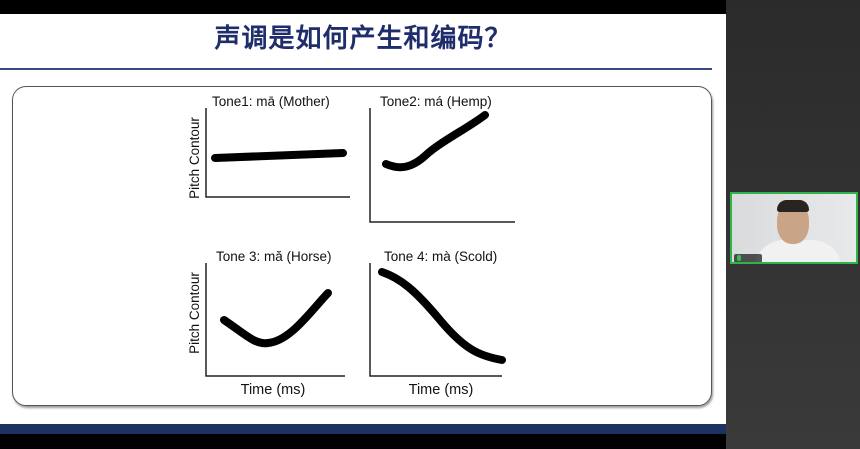 This screenshot has width=860, height=449. Describe the element at coordinates (194, 313) in the screenshot. I see `tone3-ylabel: Pitch Contour` at that location.